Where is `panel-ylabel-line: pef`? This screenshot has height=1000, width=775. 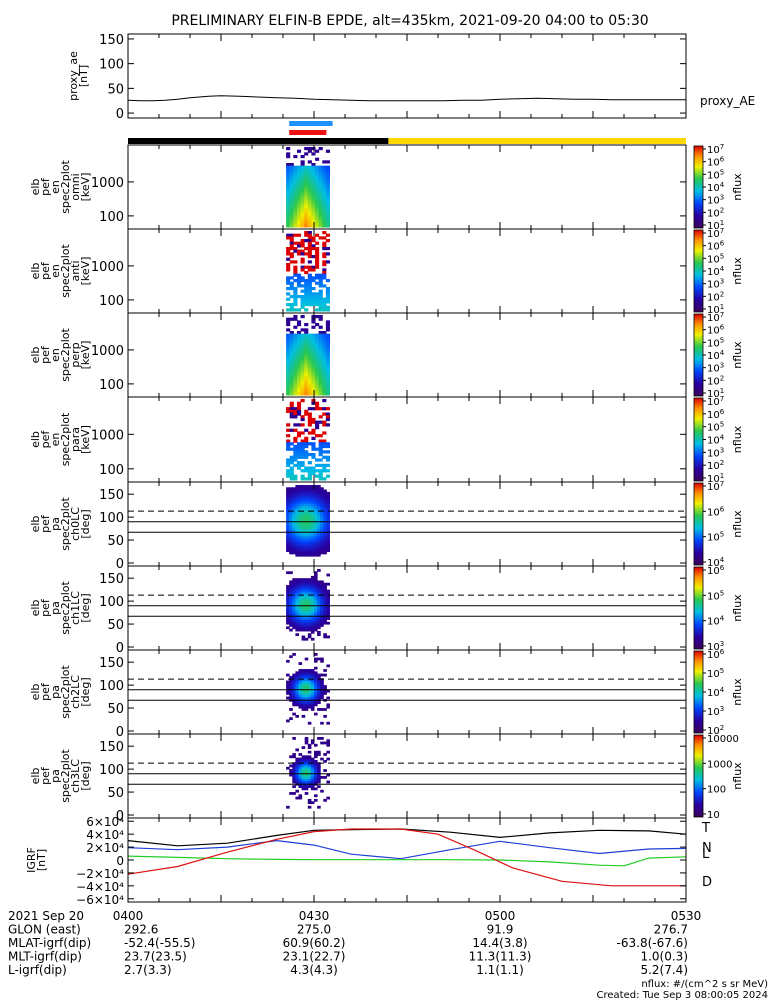 panel-ylabel-line: pef is located at coordinates (45, 439).